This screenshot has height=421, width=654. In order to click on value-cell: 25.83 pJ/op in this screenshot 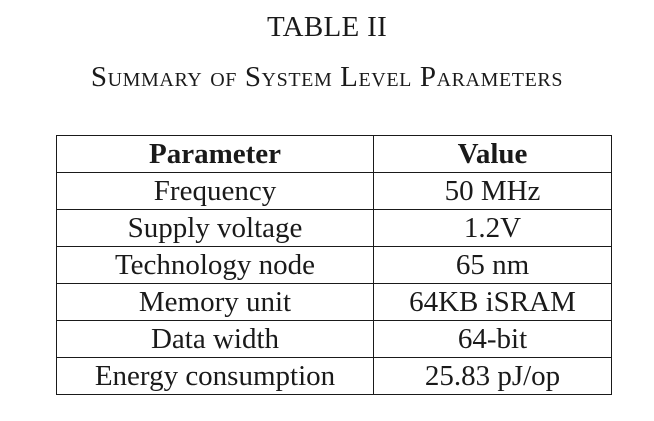, I will do `click(492, 376)`.